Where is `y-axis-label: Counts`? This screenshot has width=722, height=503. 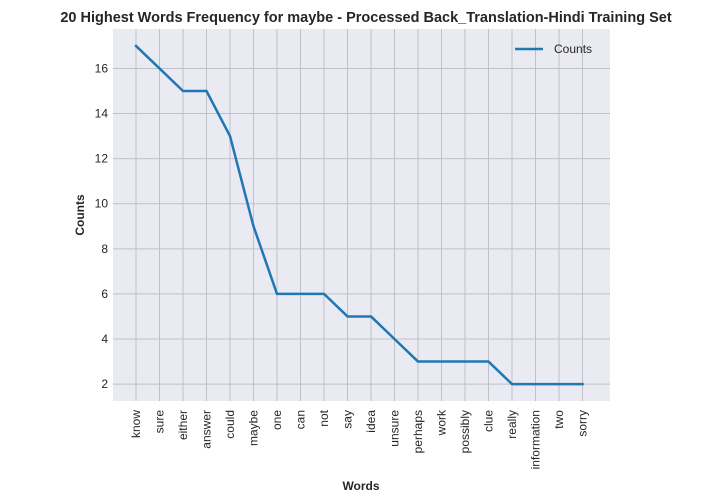 y-axis-label: Counts is located at coordinates (80, 215).